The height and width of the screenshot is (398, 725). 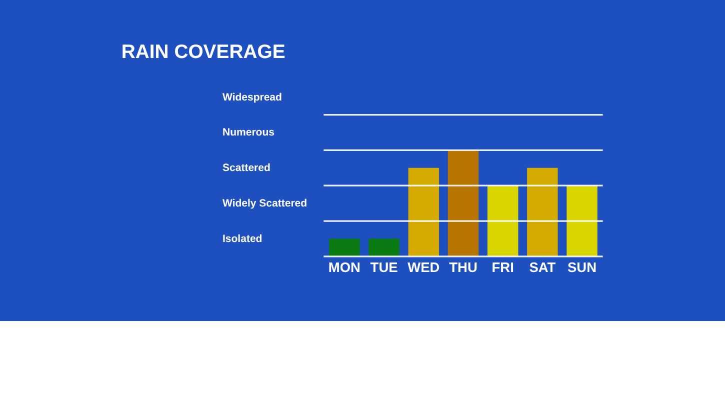 I want to click on x-tick-label: THU, so click(x=463, y=268).